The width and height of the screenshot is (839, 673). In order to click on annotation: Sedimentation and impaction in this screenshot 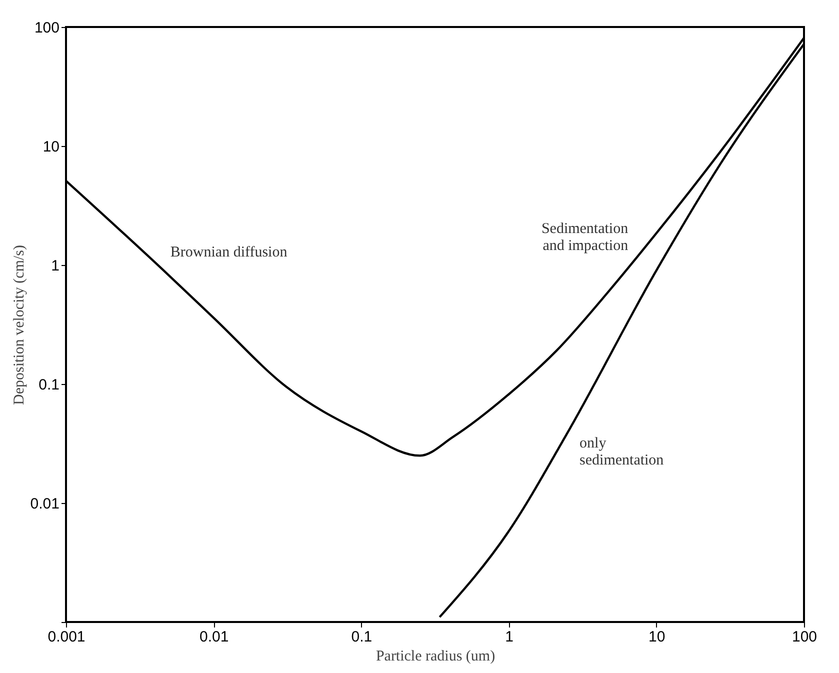, I will do `click(585, 237)`.